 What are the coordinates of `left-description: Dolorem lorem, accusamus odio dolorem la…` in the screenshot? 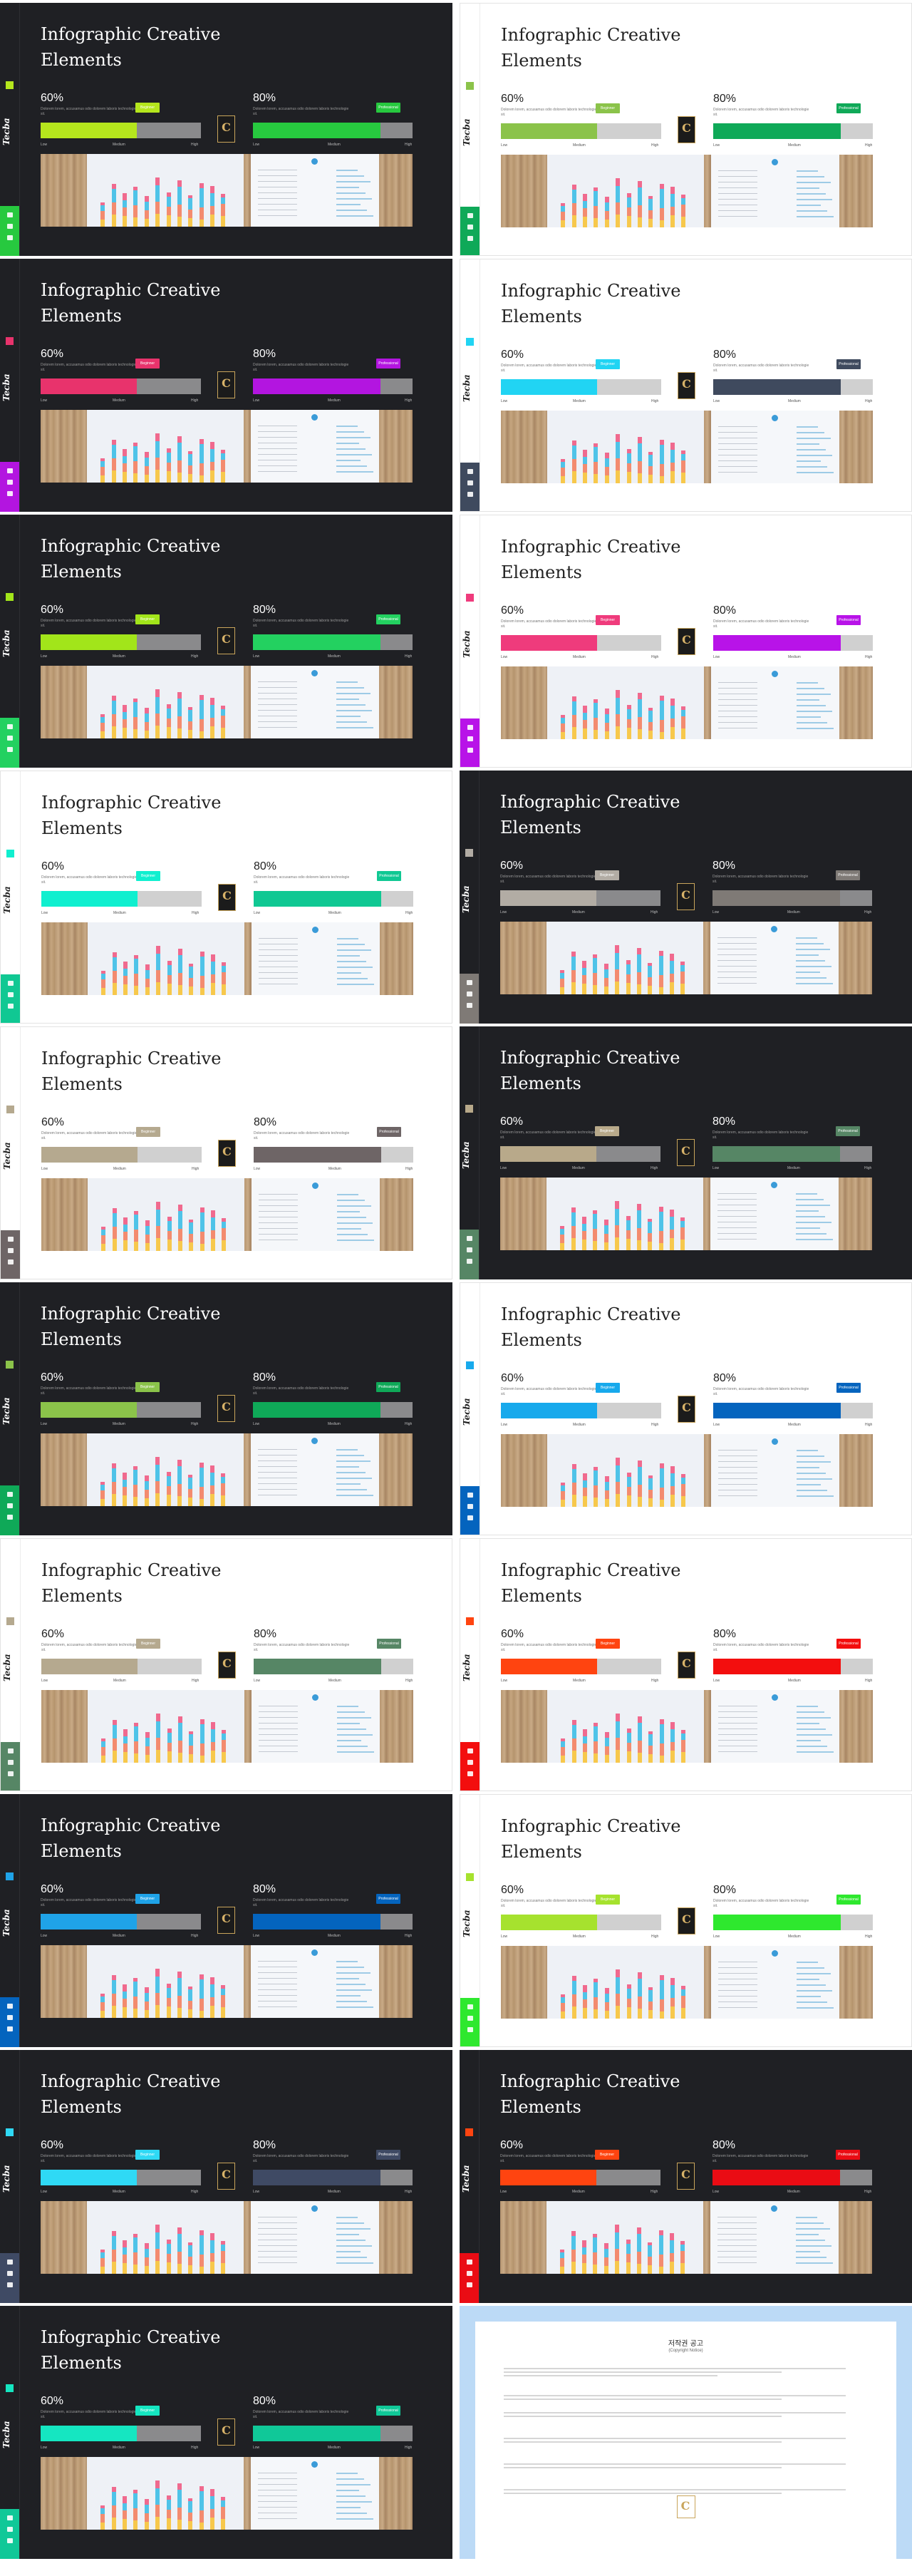 It's located at (549, 1391).